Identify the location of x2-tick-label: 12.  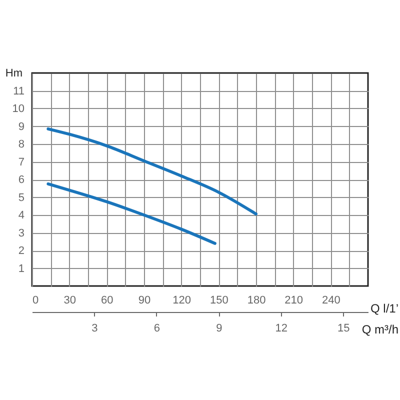
(281, 328).